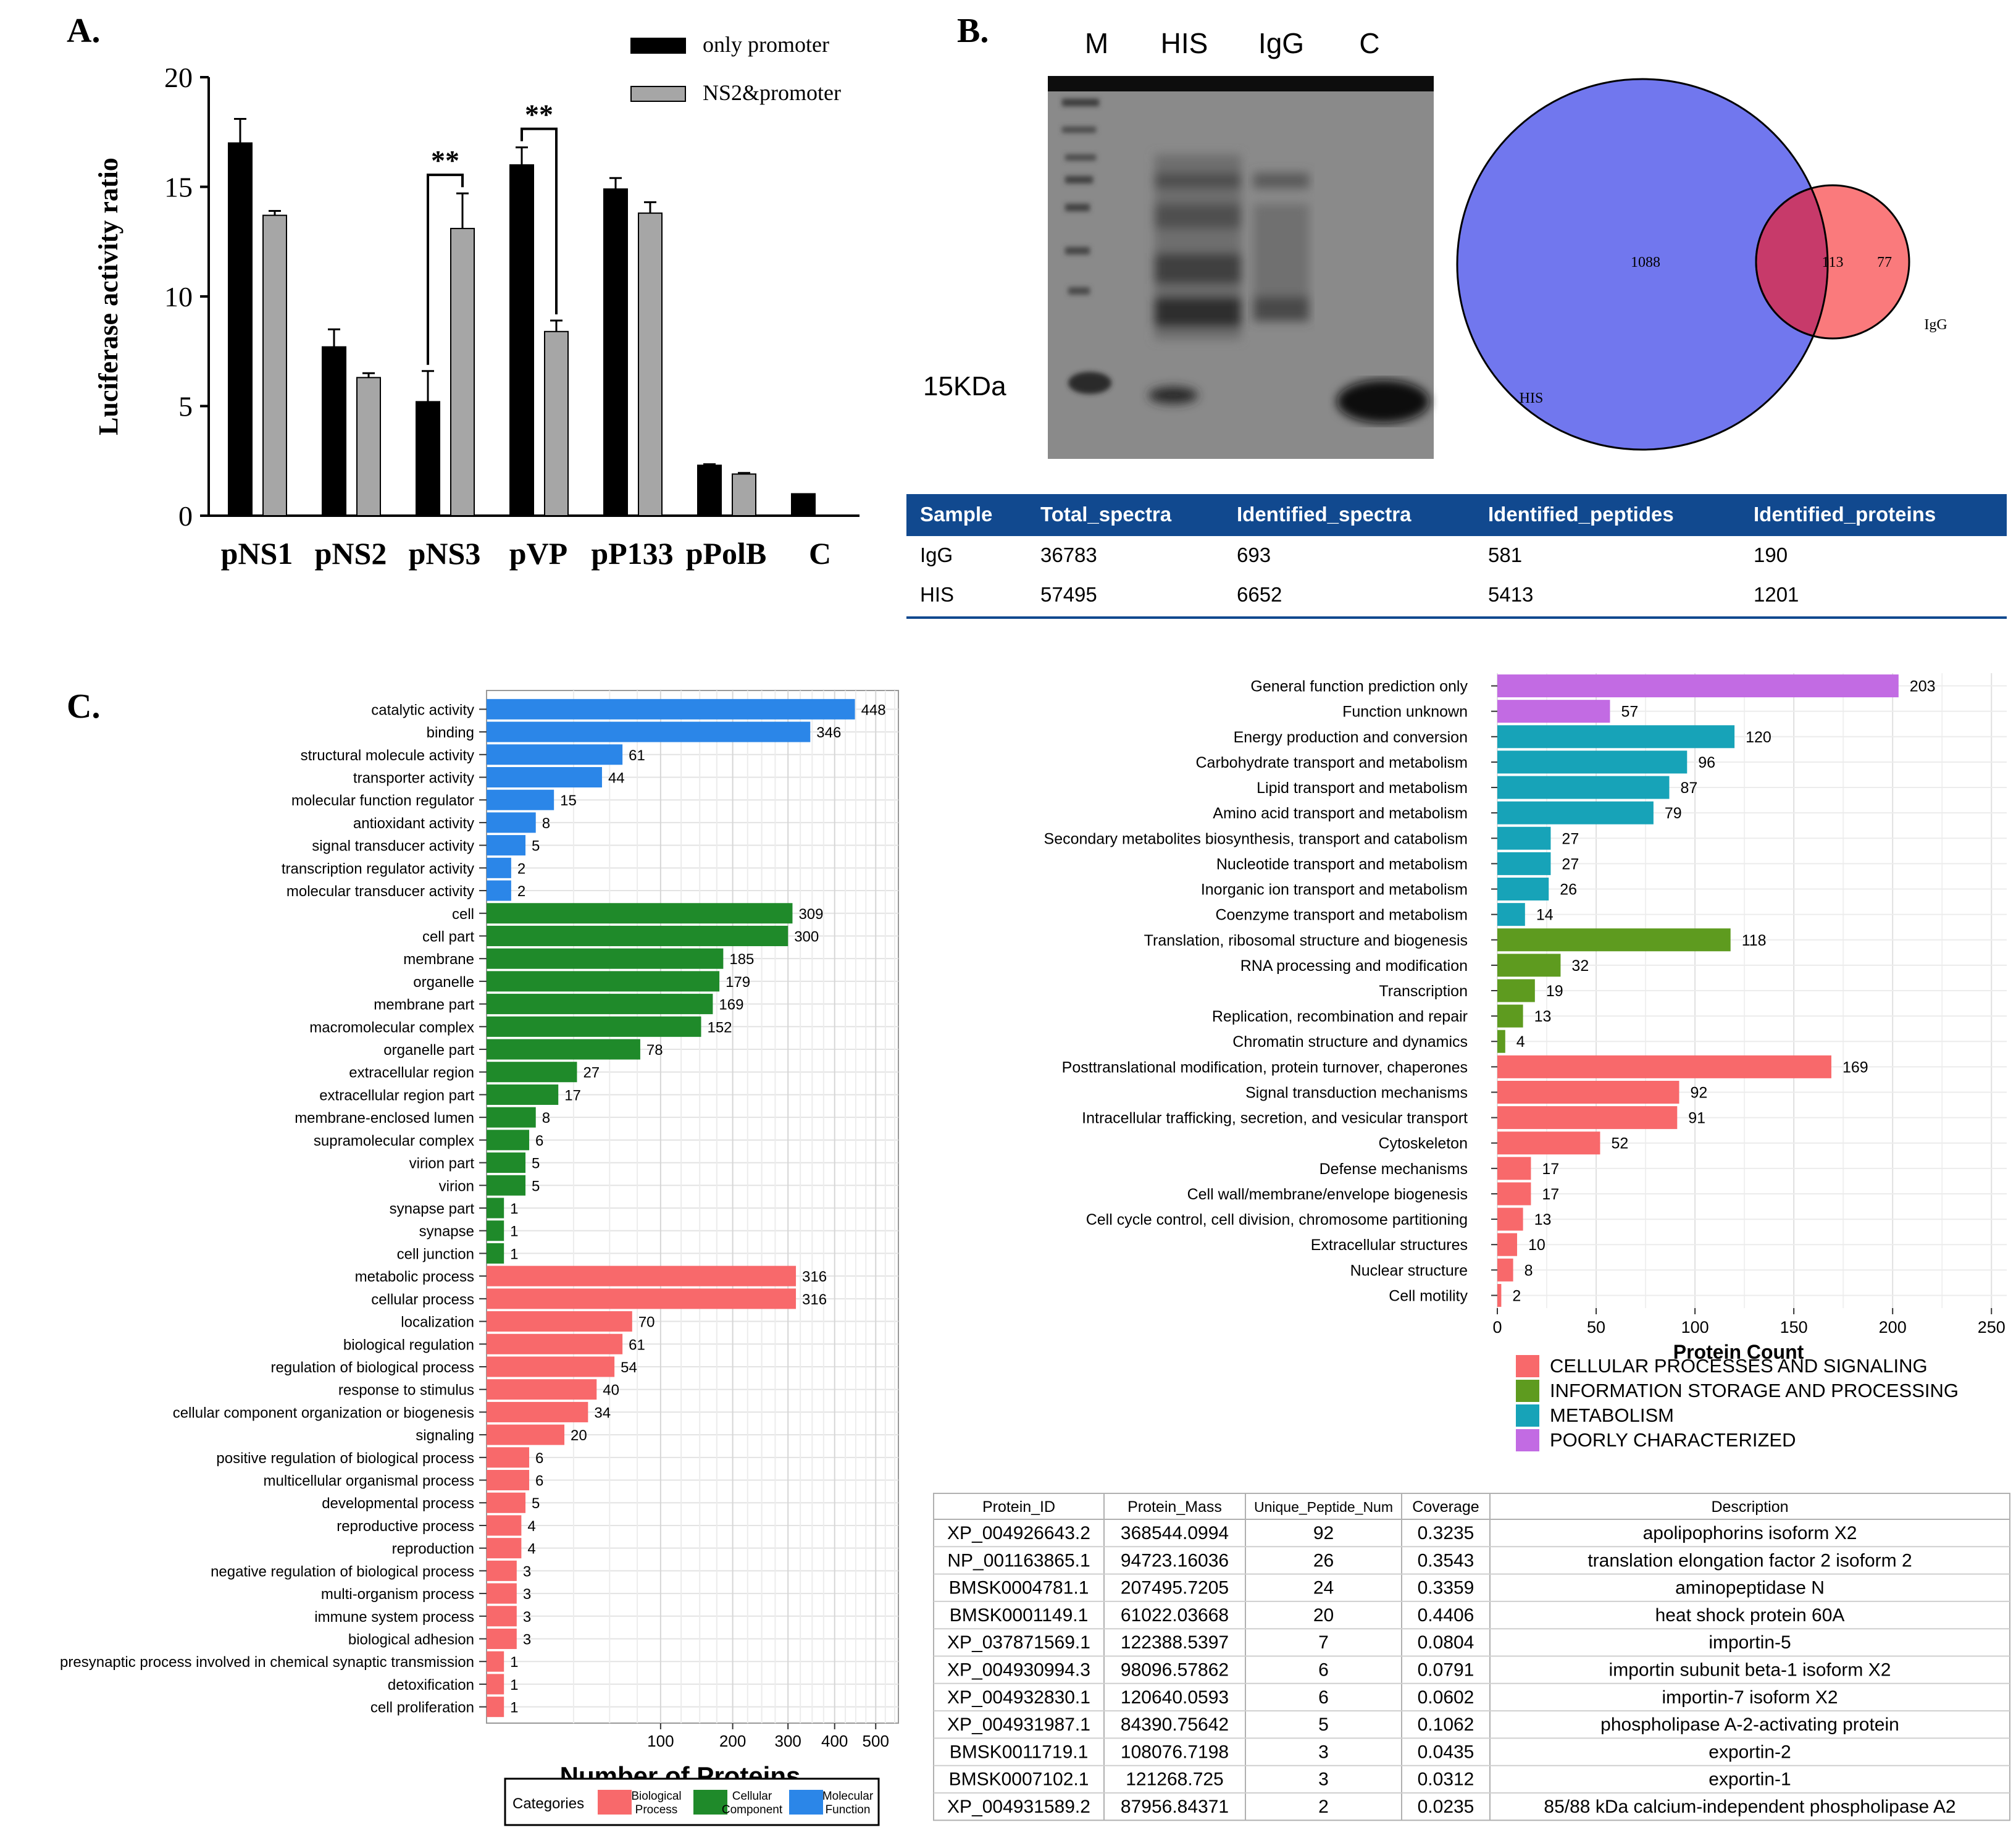 Image resolution: width=2016 pixels, height=1838 pixels. I want to click on cog-x-tick-label: 250, so click(1992, 1327).